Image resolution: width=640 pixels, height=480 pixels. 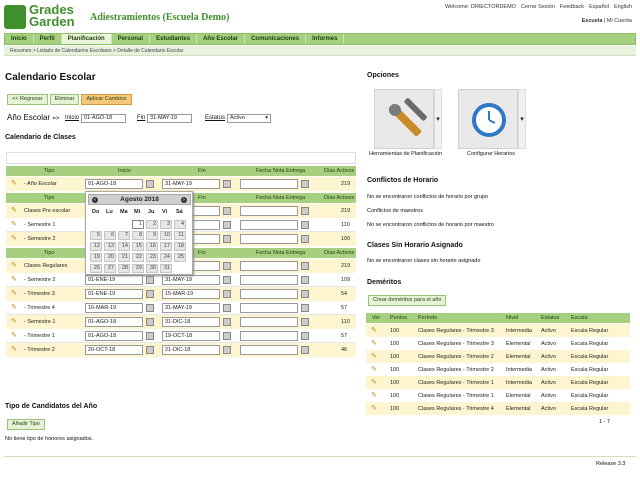 I want to click on calendar-day: 7, so click(x=124, y=235).